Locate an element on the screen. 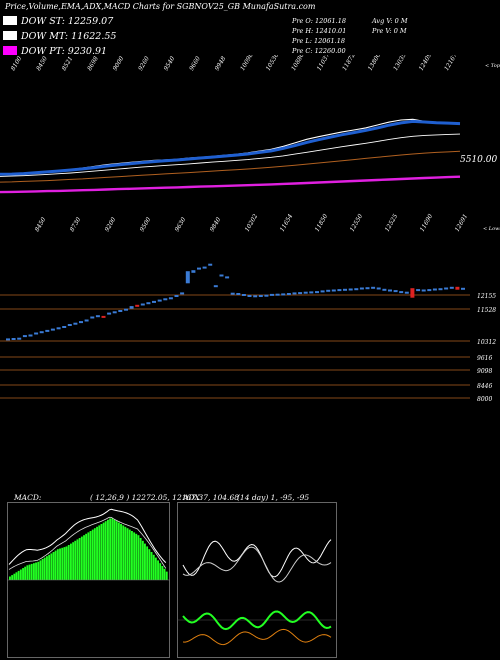 This screenshot has width=500, height=660. price-level-label: 8000 is located at coordinates (484, 399).